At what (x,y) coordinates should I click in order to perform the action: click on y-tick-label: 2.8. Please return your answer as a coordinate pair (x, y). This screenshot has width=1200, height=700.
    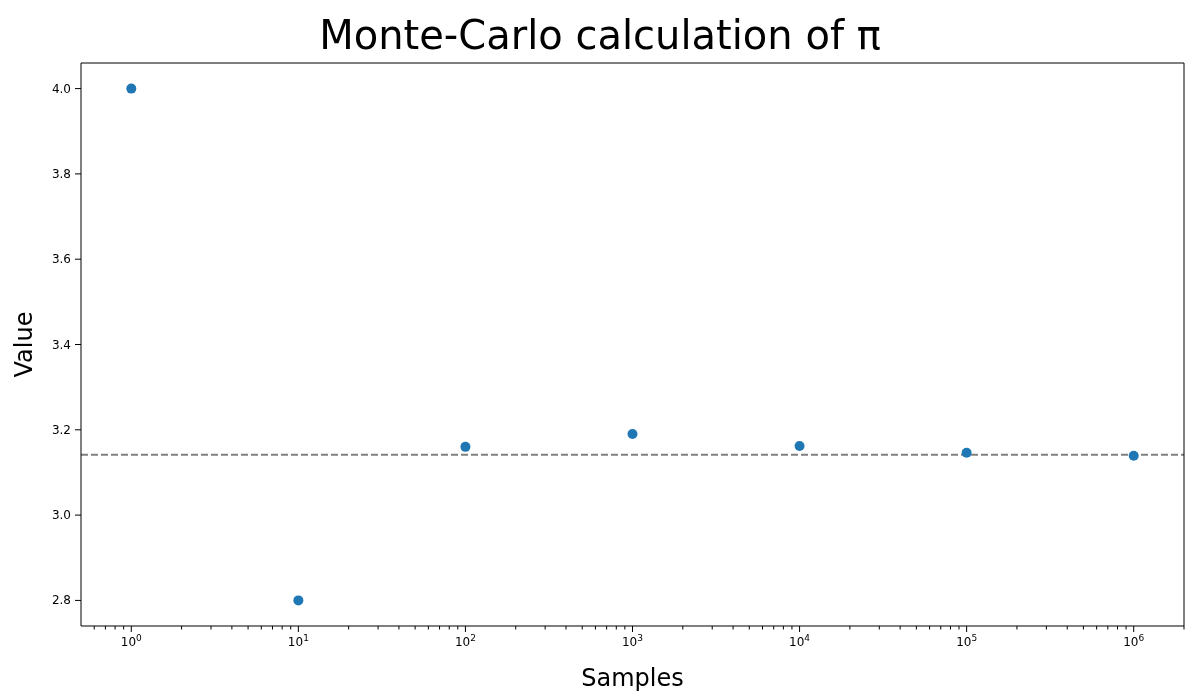
    Looking at the image, I should click on (61, 600).